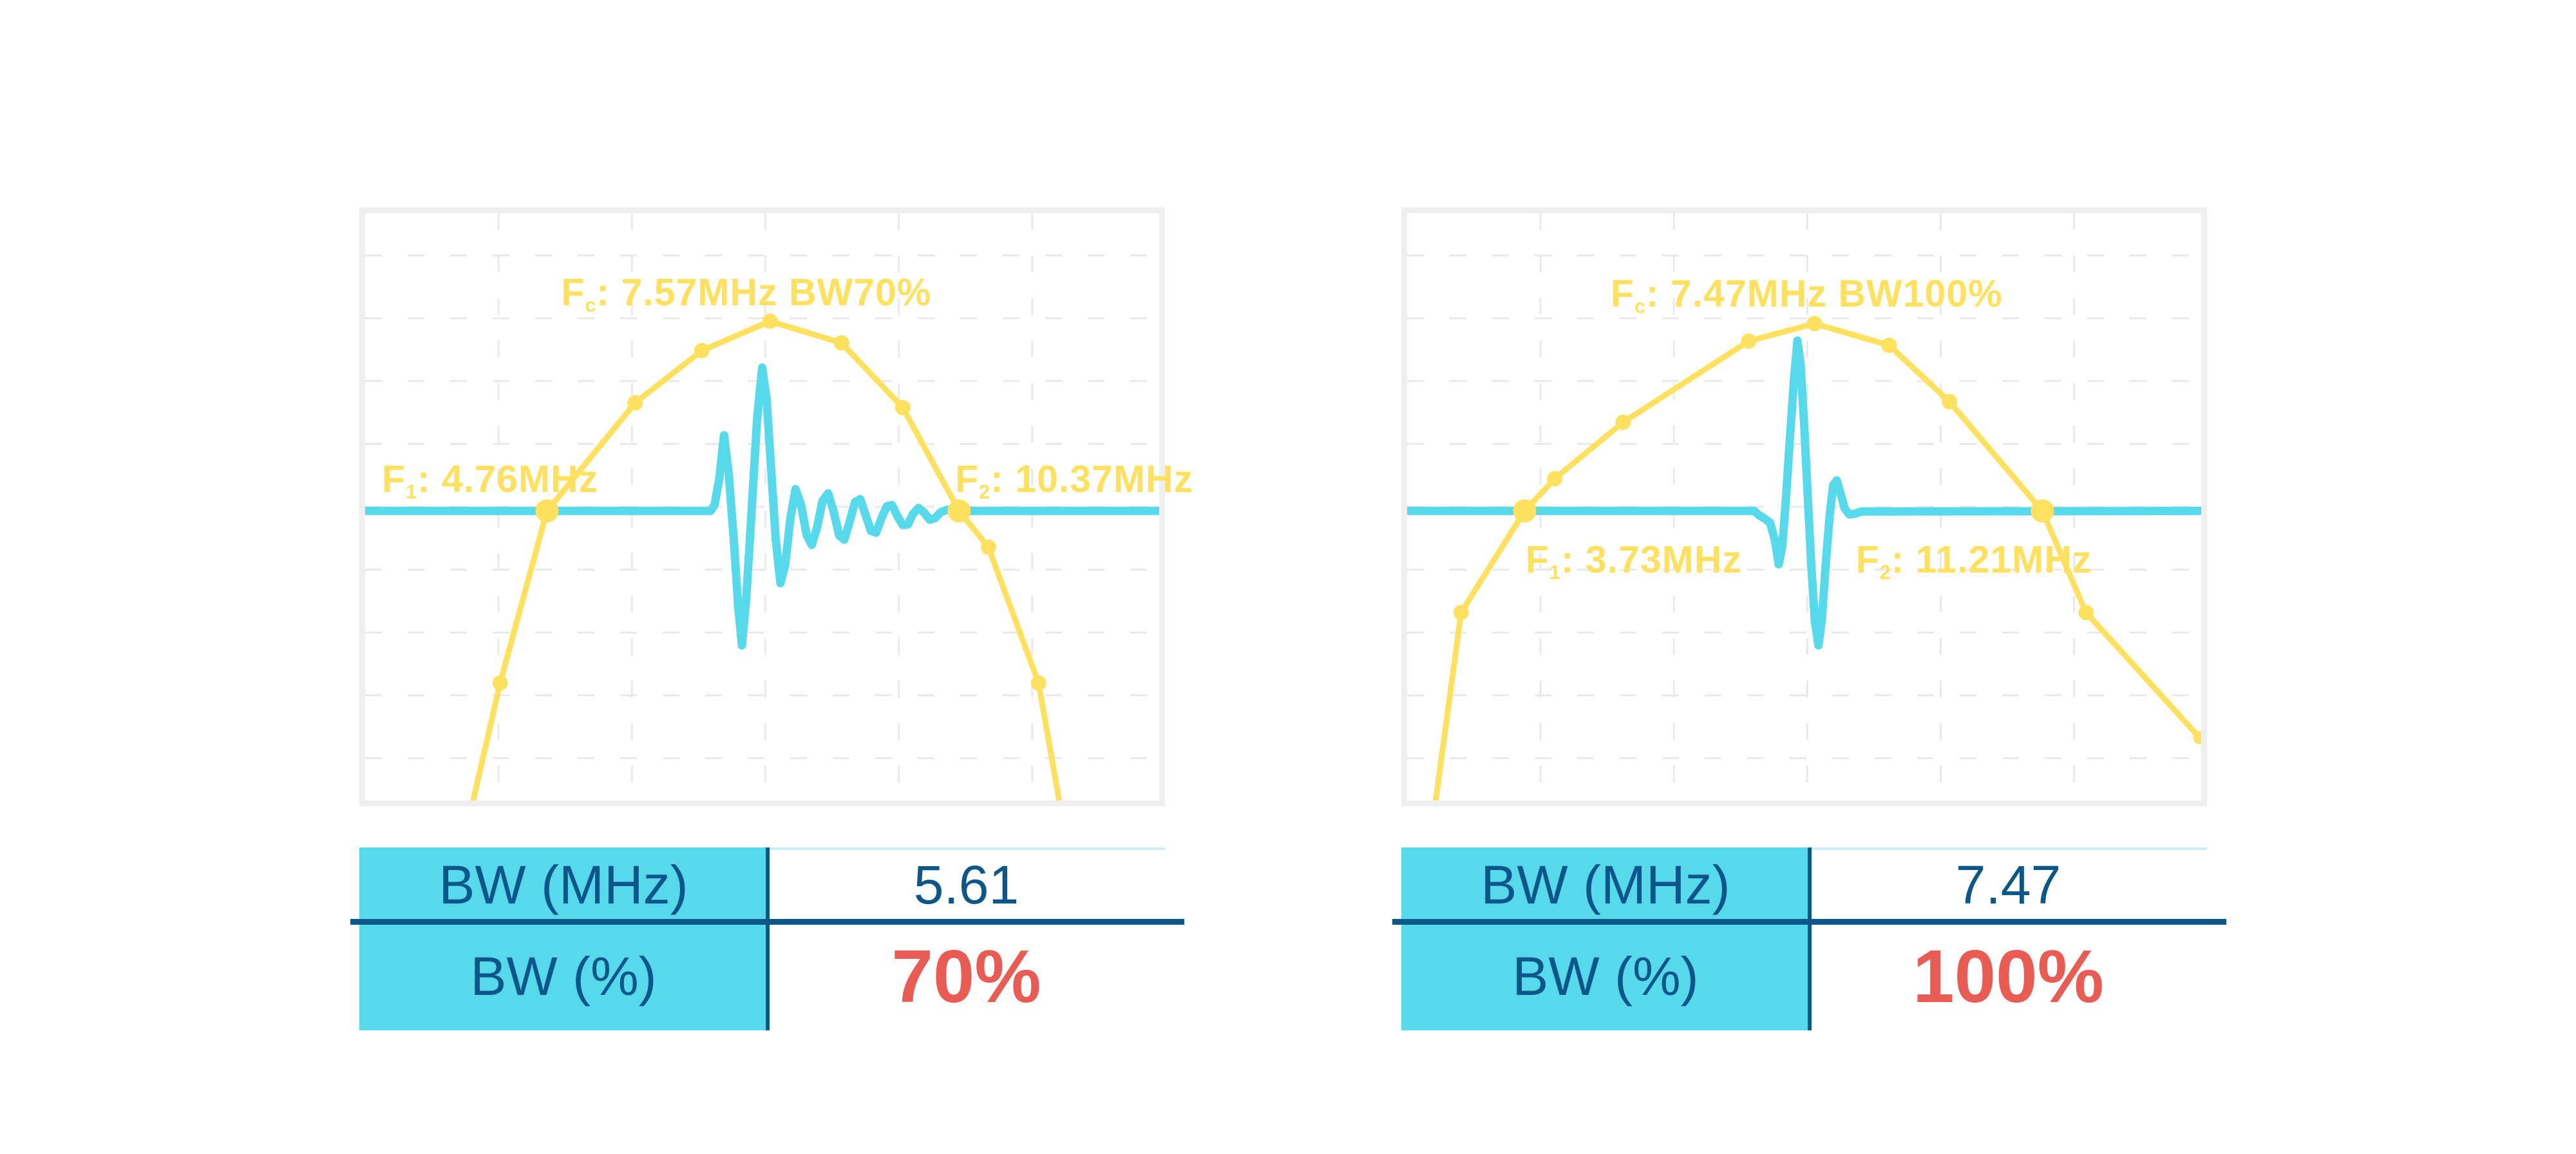 The width and height of the screenshot is (2576, 1154). I want to click on bw-table-bw100: BW (MHz) 7.47 BW (%) 100%, so click(1809, 938).